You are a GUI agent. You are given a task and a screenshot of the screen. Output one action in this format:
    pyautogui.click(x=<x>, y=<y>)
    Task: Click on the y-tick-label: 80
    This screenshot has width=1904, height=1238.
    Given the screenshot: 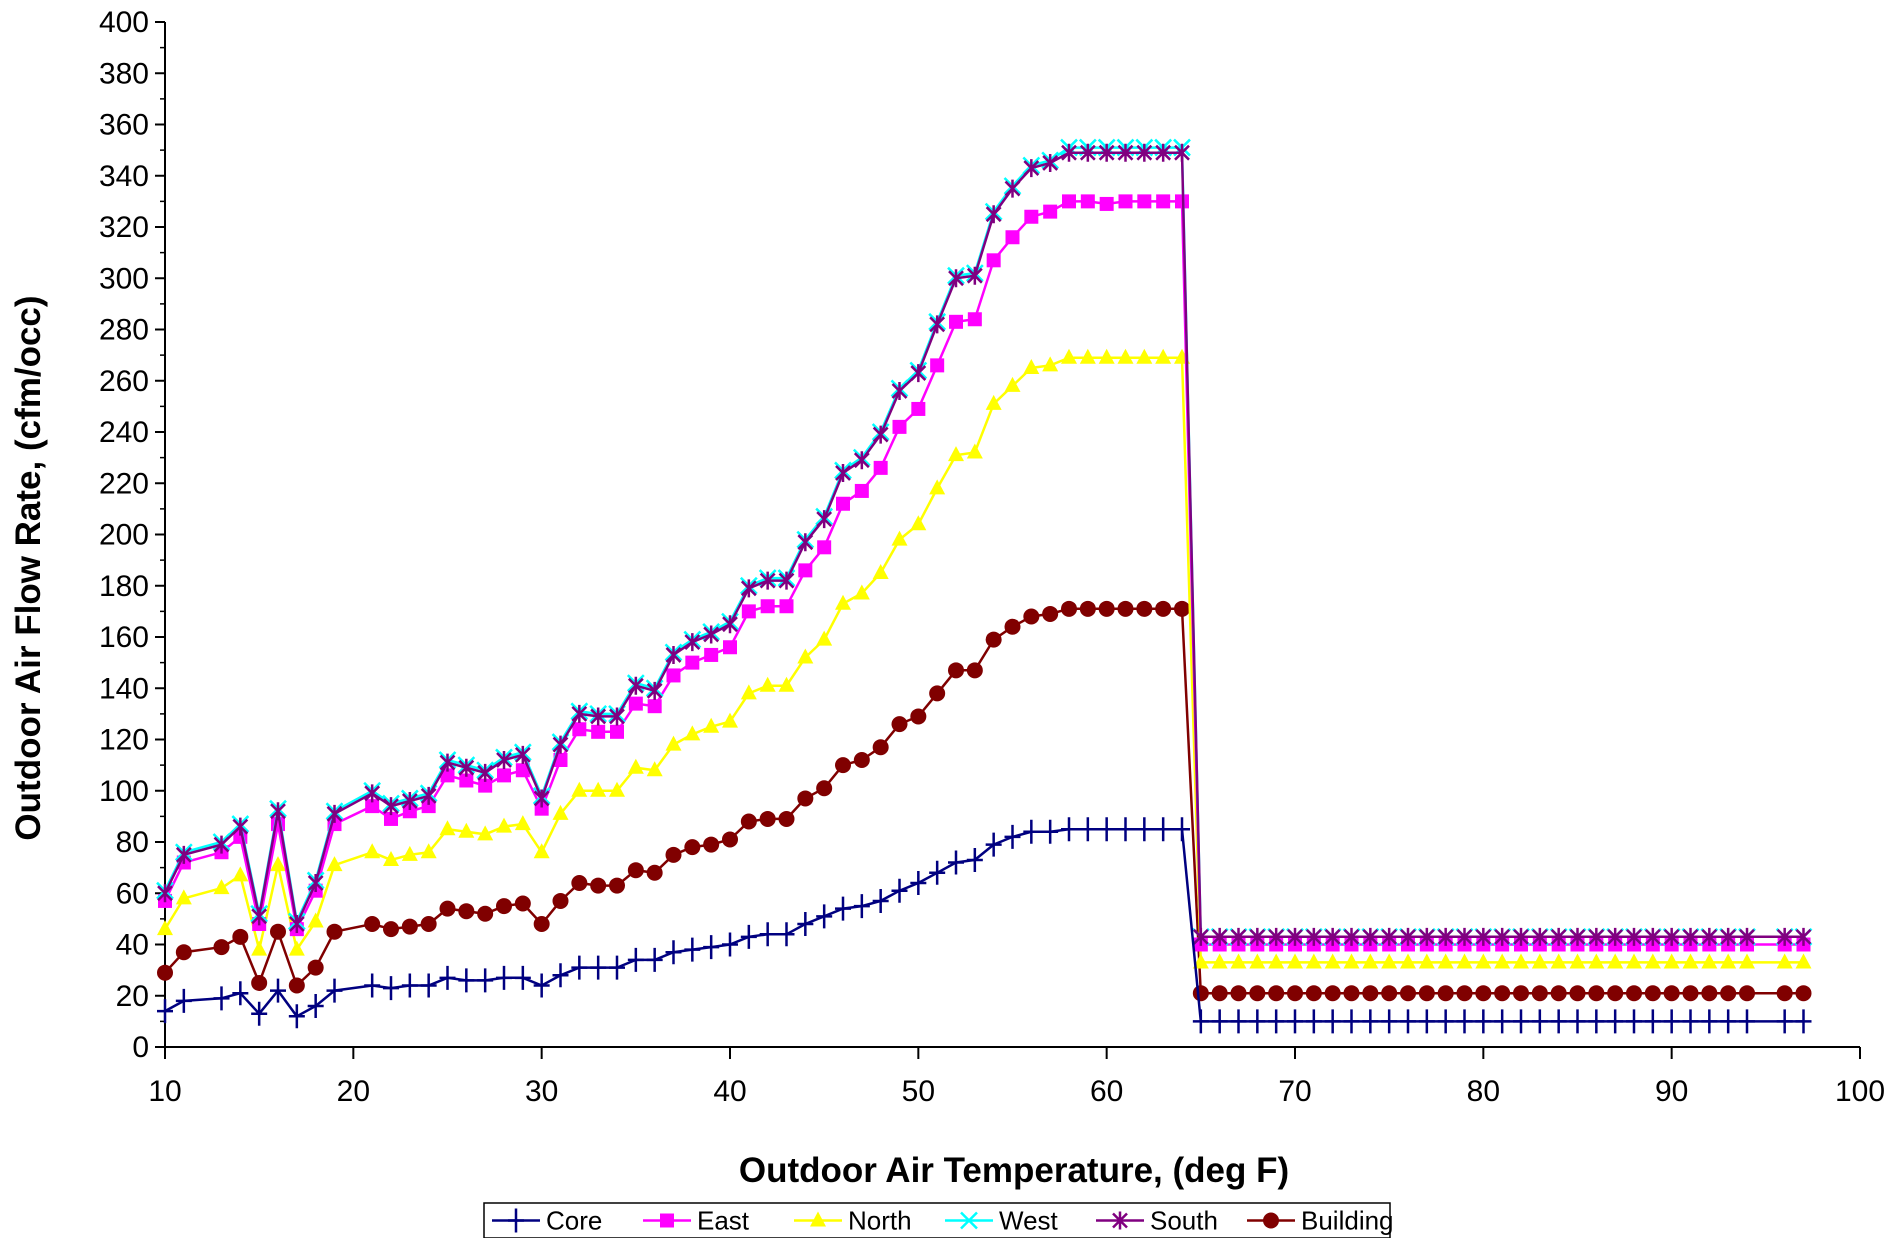 What is the action you would take?
    pyautogui.click(x=132, y=842)
    